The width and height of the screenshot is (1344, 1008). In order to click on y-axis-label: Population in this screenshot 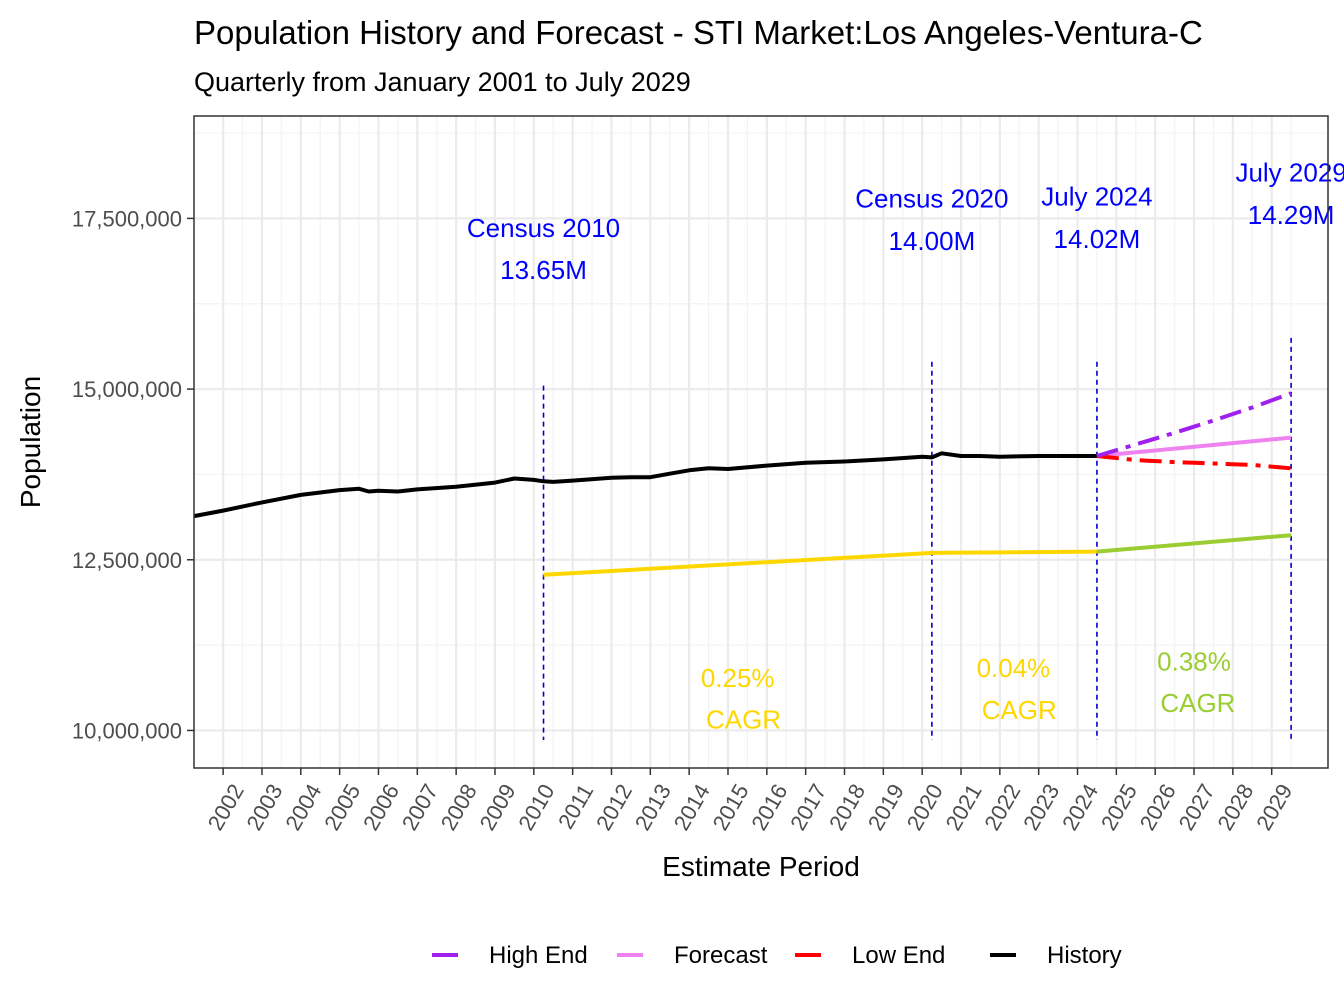, I will do `click(30, 442)`.